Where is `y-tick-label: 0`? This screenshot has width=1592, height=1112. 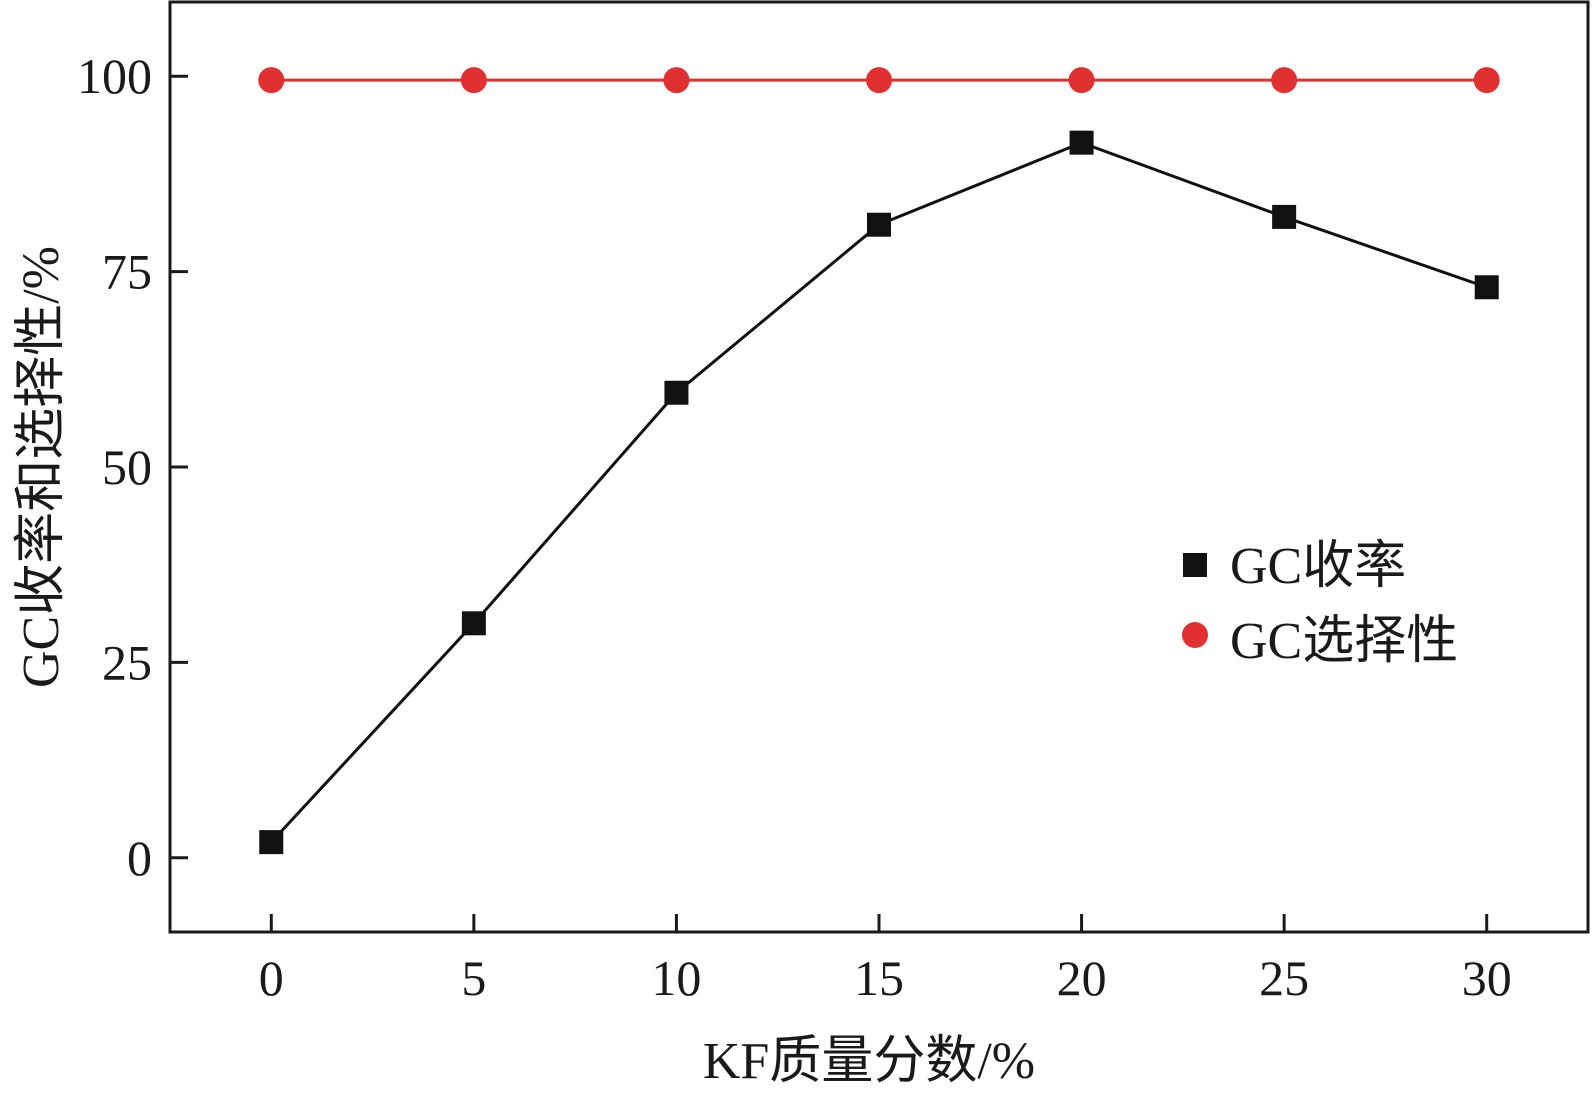 y-tick-label: 0 is located at coordinates (139, 858).